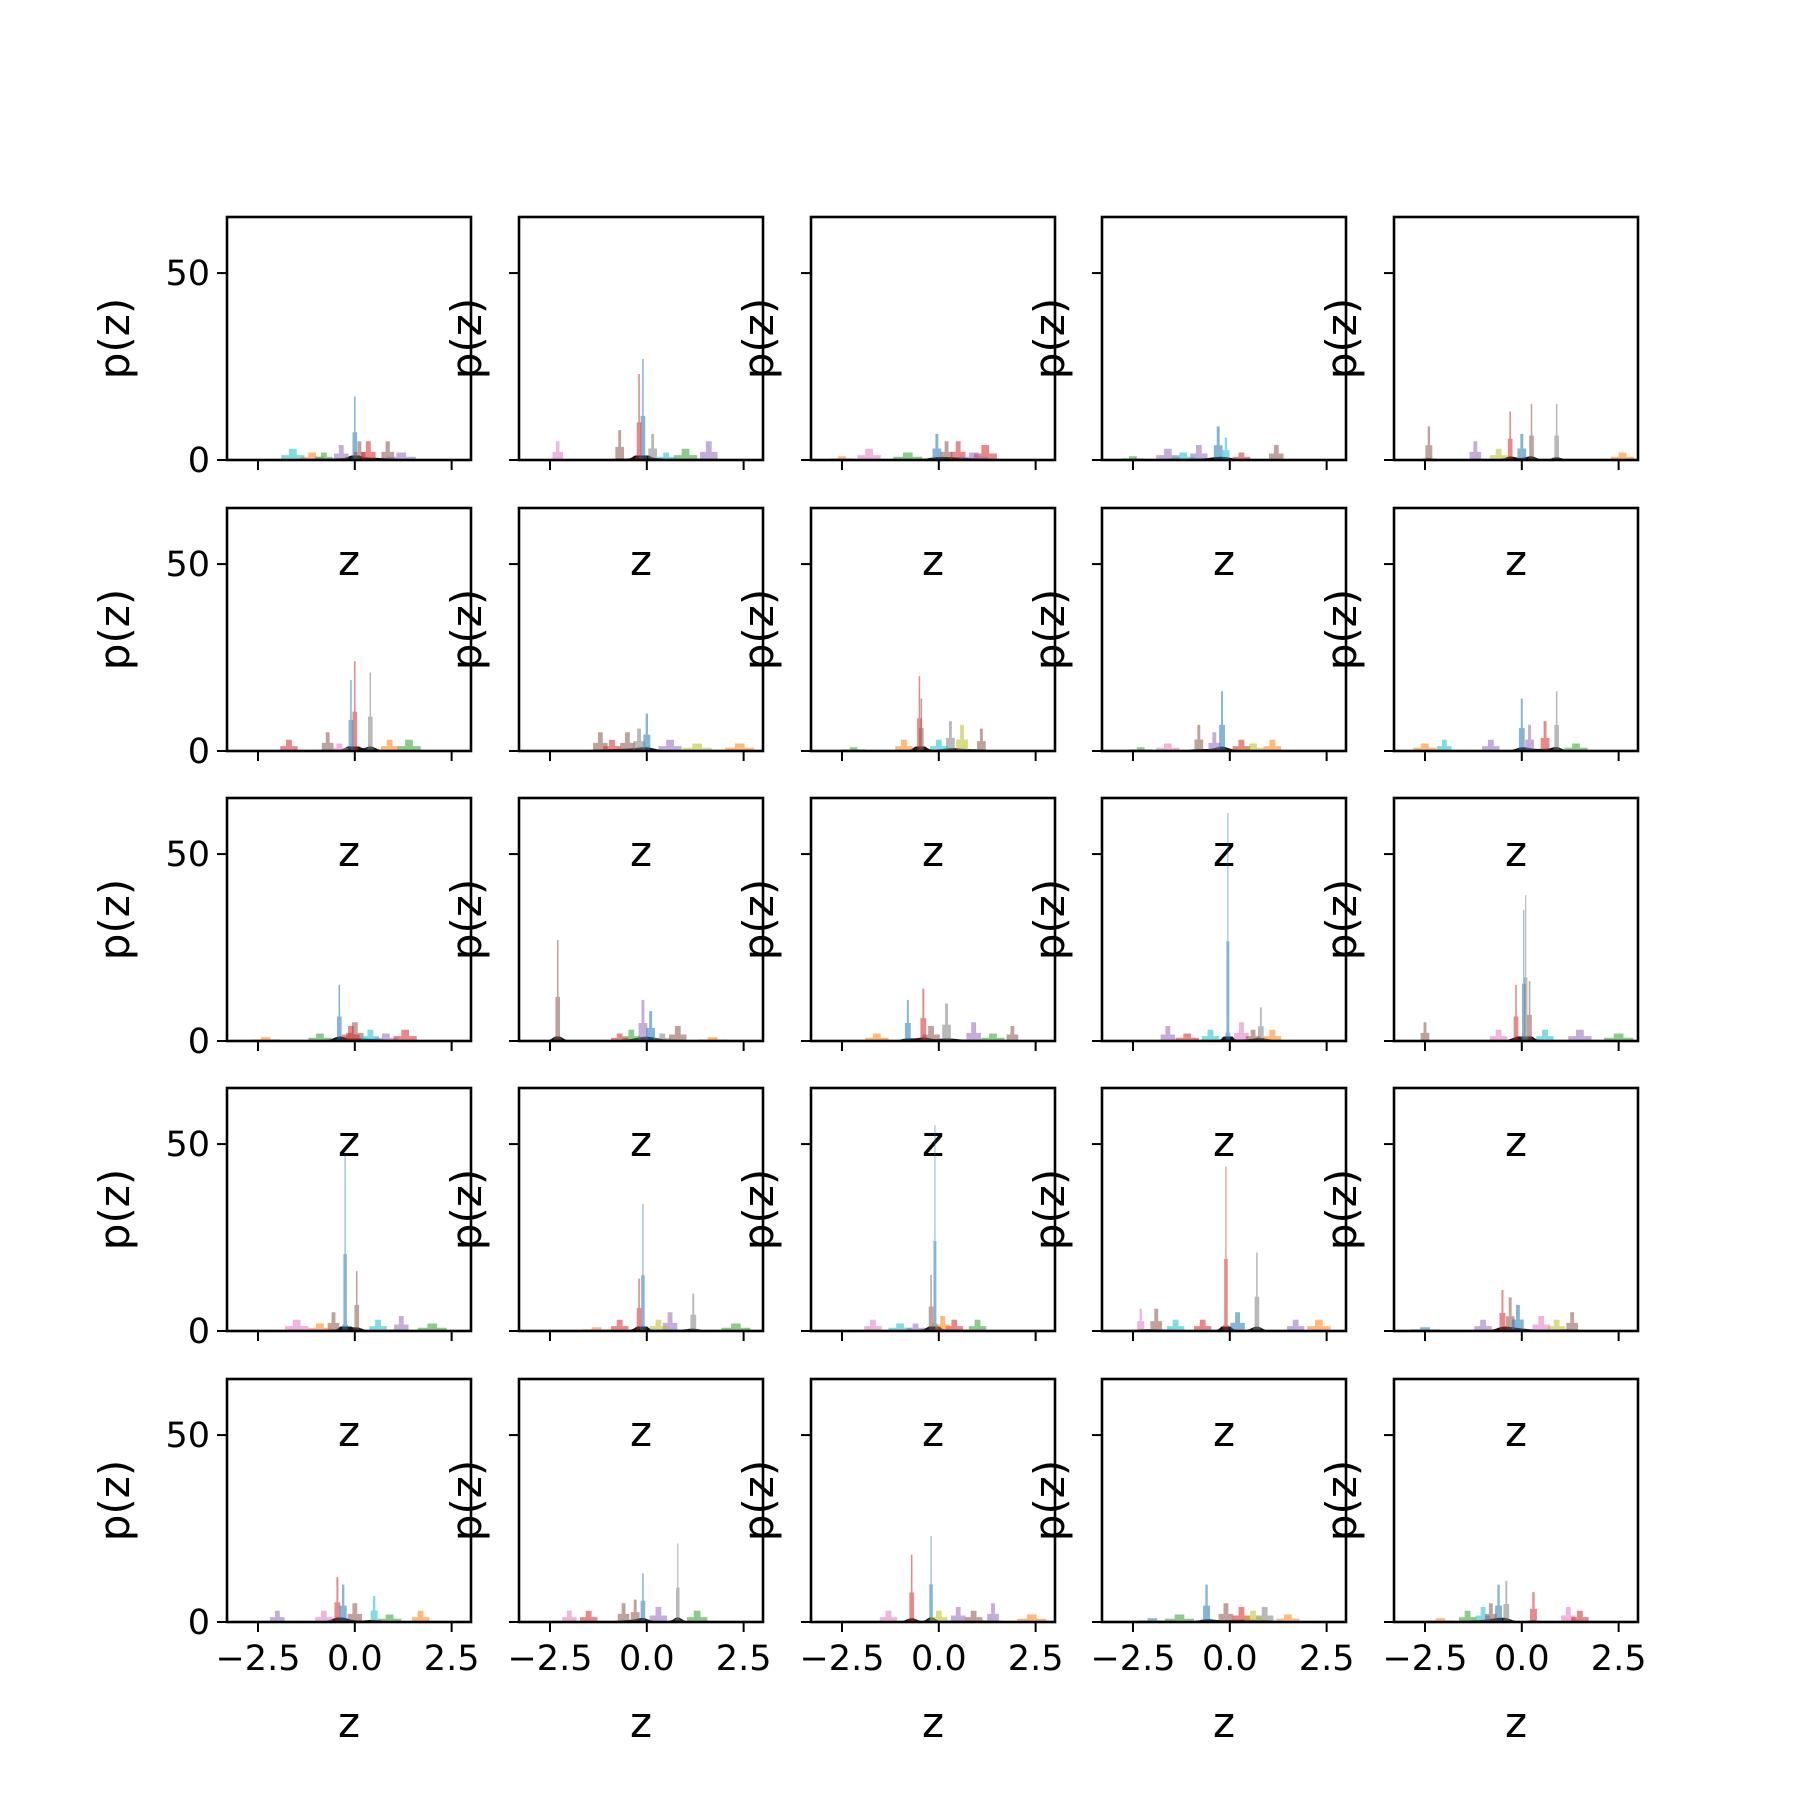 The width and height of the screenshot is (1800, 1800). I want to click on subplot-21: −2.5 0.0 2.5 z 0 50 p(z), so click(285, 1562).